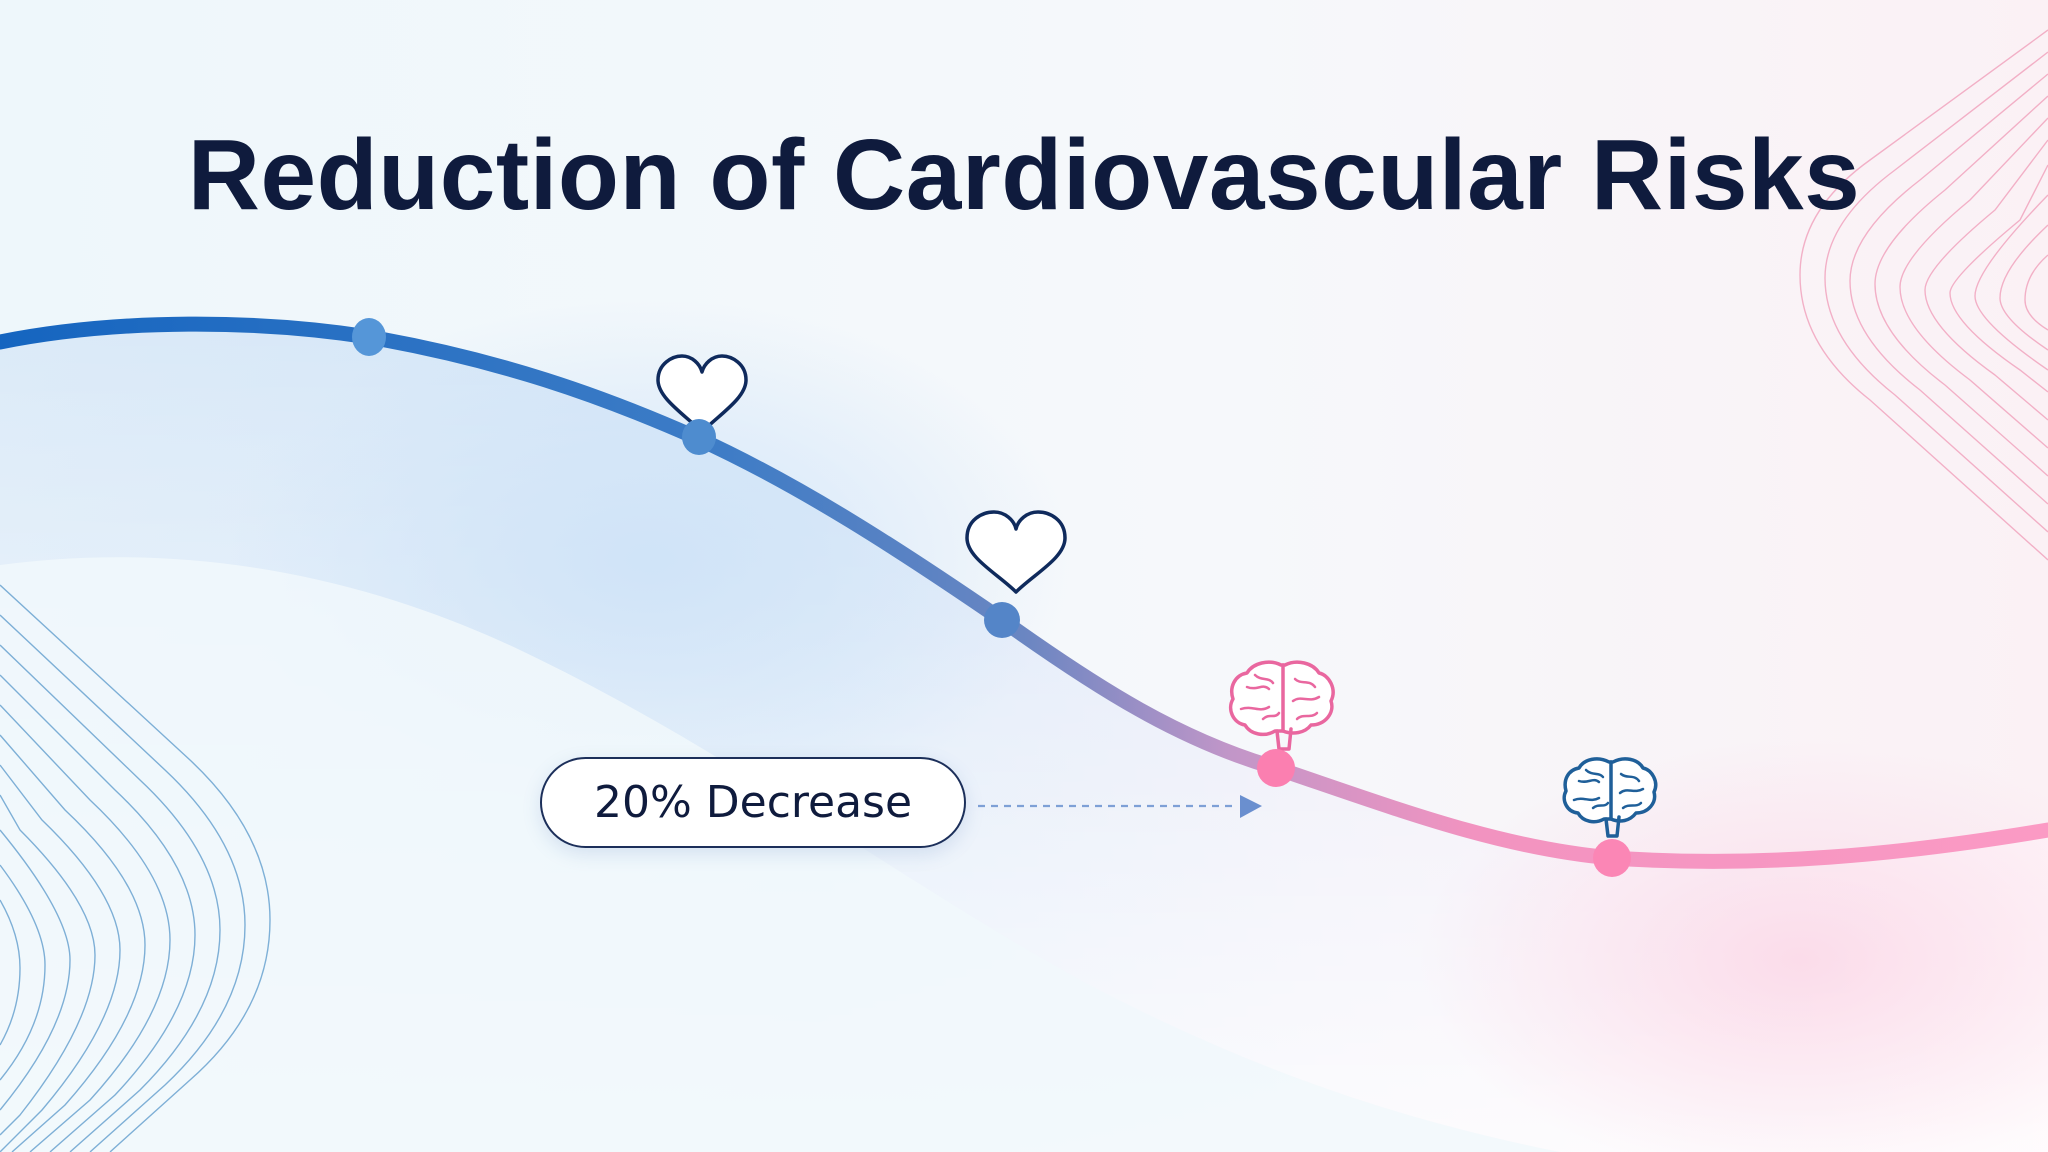 The image size is (2048, 1152). What do you see at coordinates (1281, 705) in the screenshot?
I see `brain-icon-pink` at bounding box center [1281, 705].